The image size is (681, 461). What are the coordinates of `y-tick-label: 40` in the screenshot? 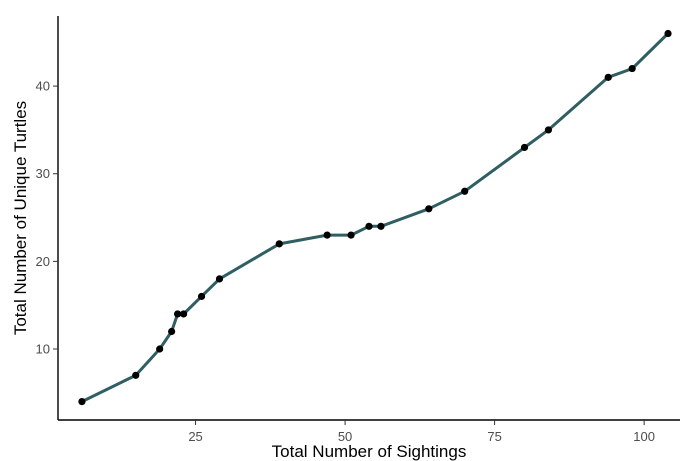 It's located at (43, 86).